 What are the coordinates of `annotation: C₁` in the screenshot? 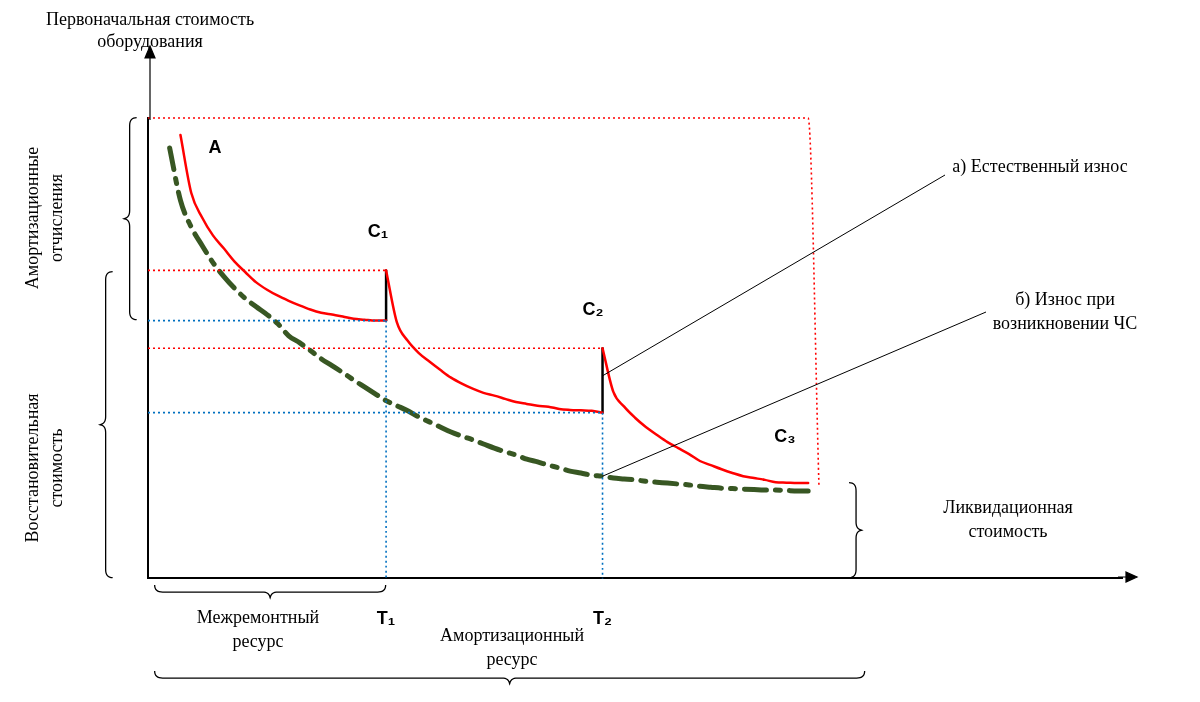 It's located at (378, 230).